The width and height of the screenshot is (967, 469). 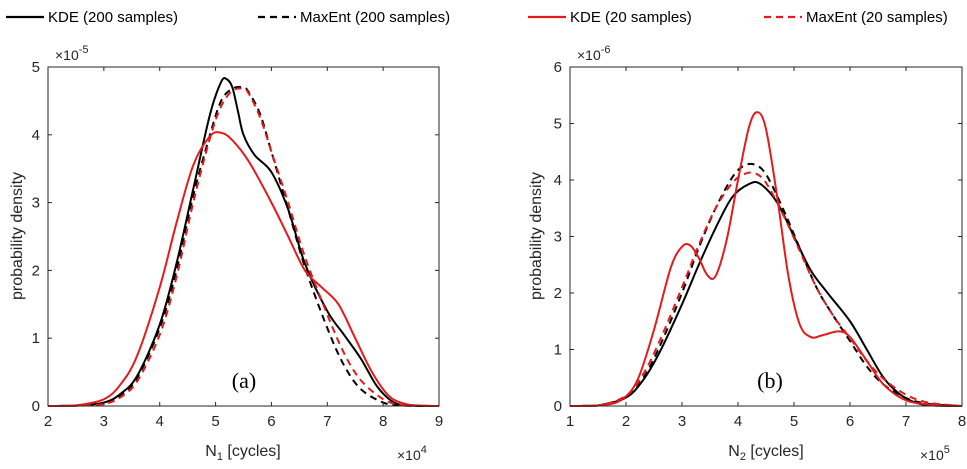 What do you see at coordinates (17, 236) in the screenshot?
I see `panel-a-y-label: probability density` at bounding box center [17, 236].